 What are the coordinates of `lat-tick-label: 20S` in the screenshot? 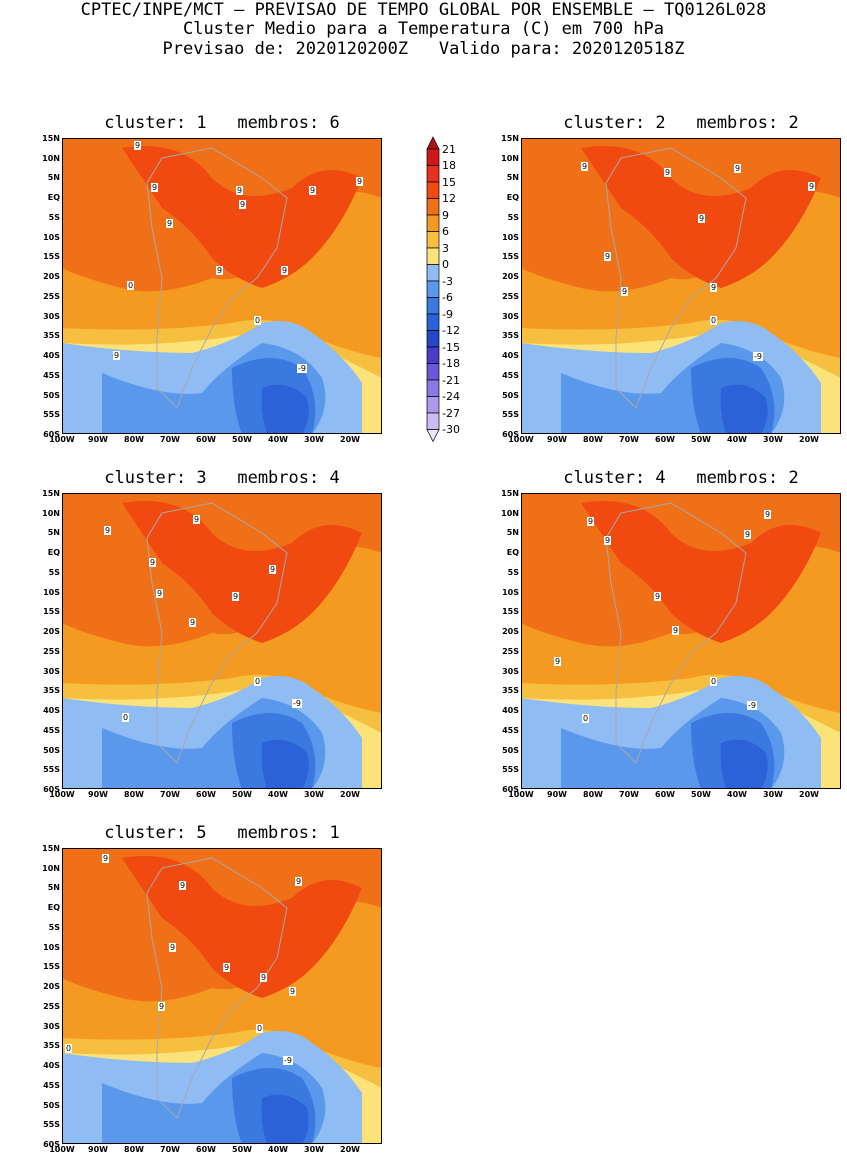 It's located at (510, 632).